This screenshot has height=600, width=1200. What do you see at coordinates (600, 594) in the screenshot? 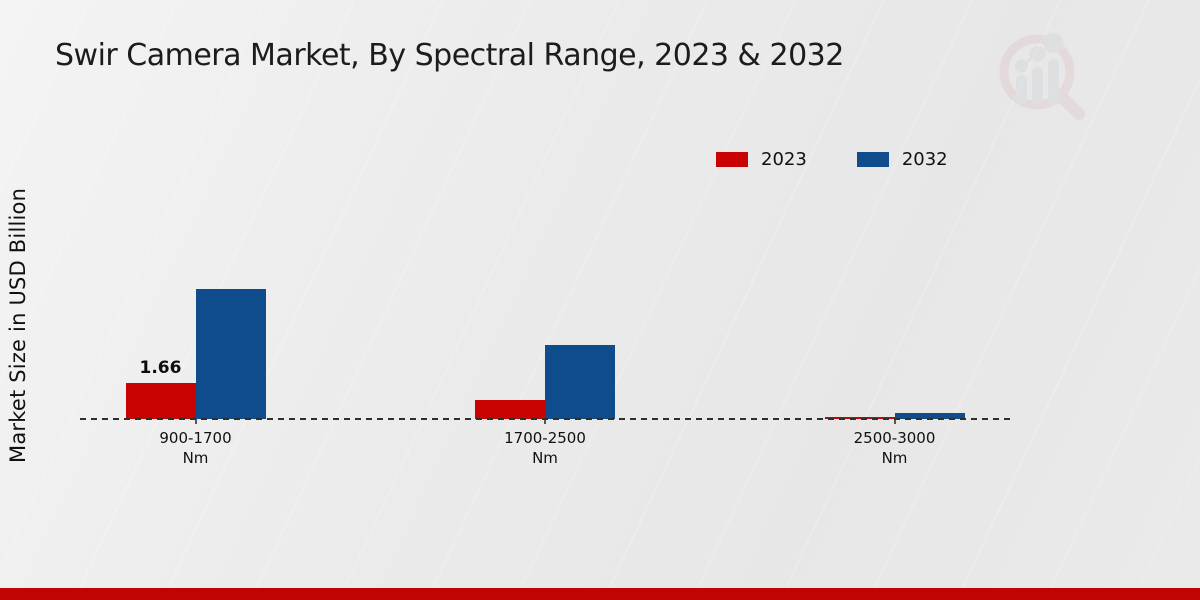
I see `footer-red-band` at bounding box center [600, 594].